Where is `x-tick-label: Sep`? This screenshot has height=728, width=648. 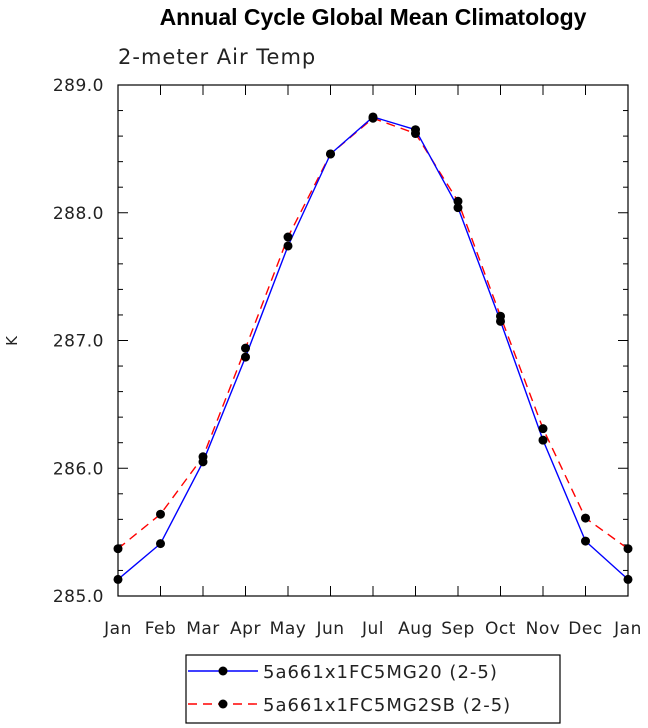
x-tick-label: Sep is located at coordinates (458, 629).